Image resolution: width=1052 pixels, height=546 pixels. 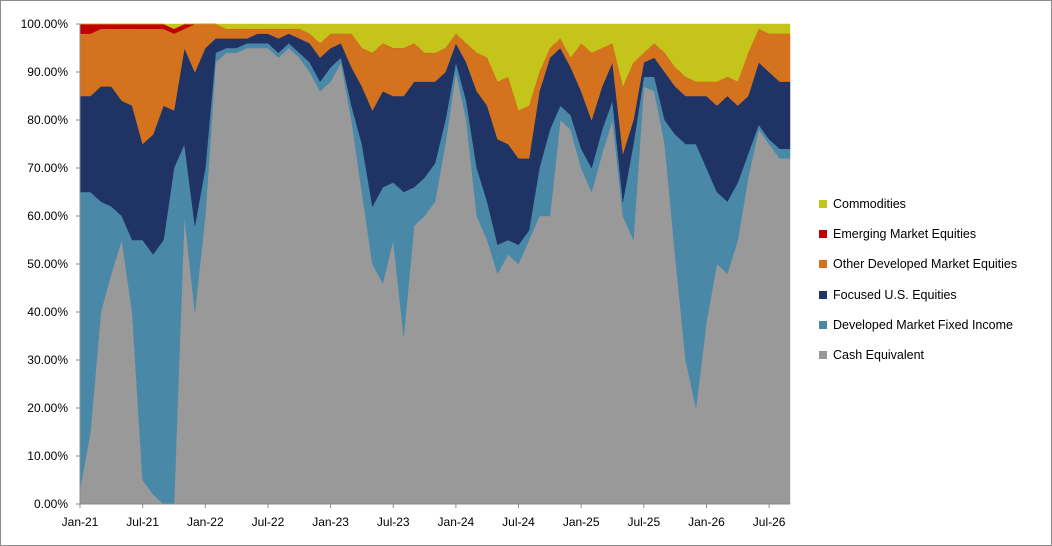 I want to click on y-tick-label: 60.00%, so click(x=47, y=216).